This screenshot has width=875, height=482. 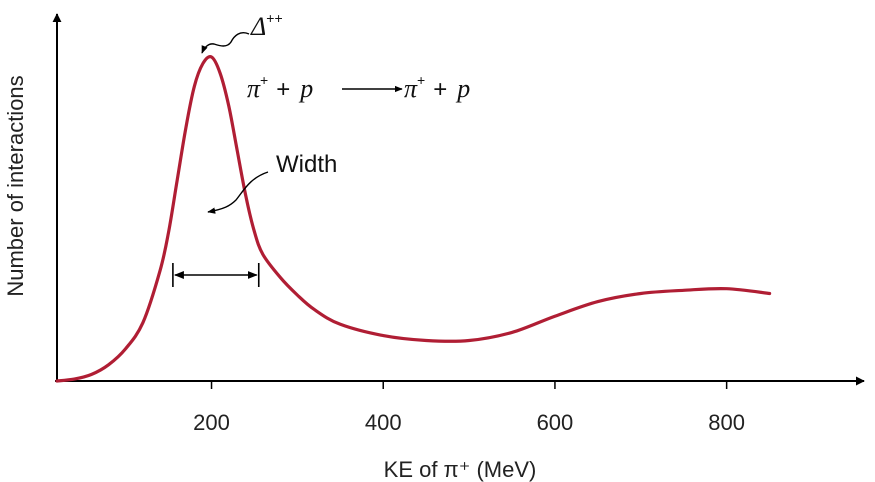 I want to click on width-leader-line, so click(x=238, y=192).